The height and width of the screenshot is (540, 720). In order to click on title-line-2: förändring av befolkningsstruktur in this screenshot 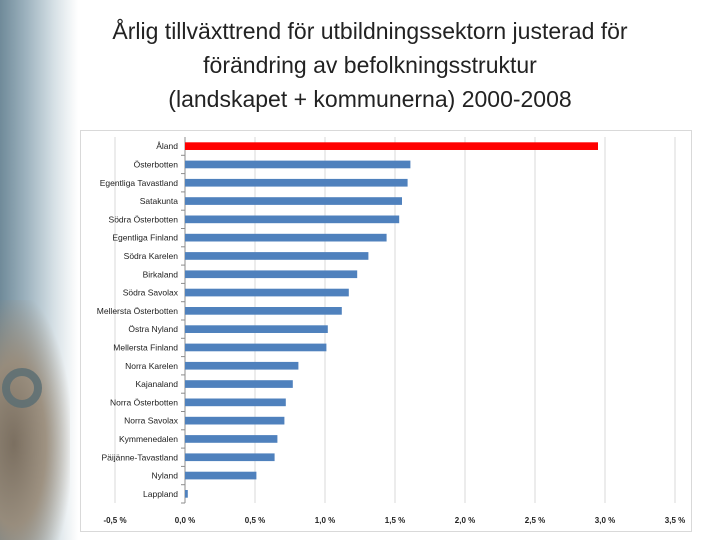, I will do `click(370, 65)`.